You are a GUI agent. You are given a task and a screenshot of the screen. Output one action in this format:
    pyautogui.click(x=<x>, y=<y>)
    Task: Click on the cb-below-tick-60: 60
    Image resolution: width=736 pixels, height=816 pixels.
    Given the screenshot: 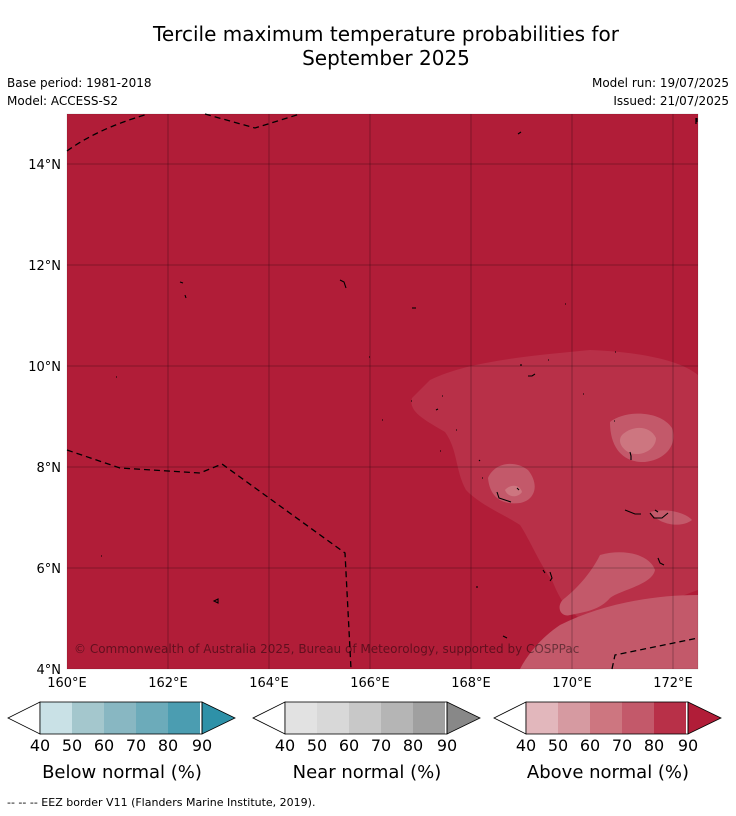 What is the action you would take?
    pyautogui.click(x=104, y=745)
    